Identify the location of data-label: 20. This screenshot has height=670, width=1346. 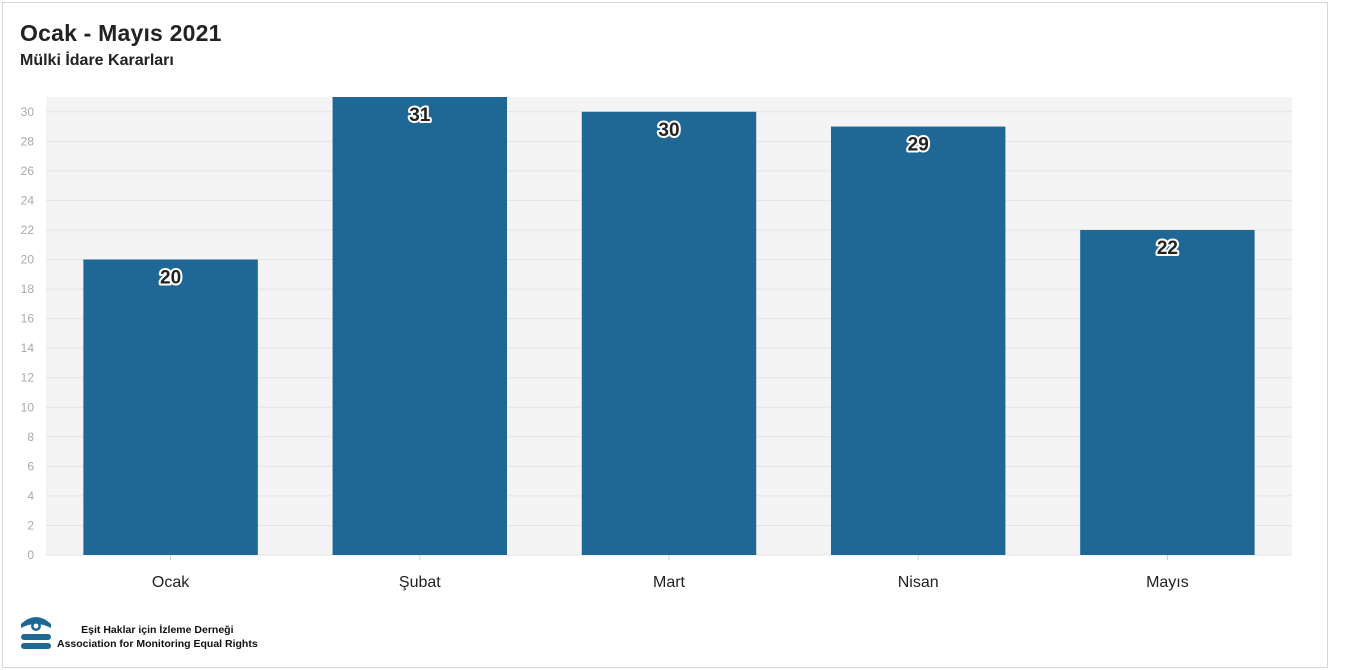
(170, 278).